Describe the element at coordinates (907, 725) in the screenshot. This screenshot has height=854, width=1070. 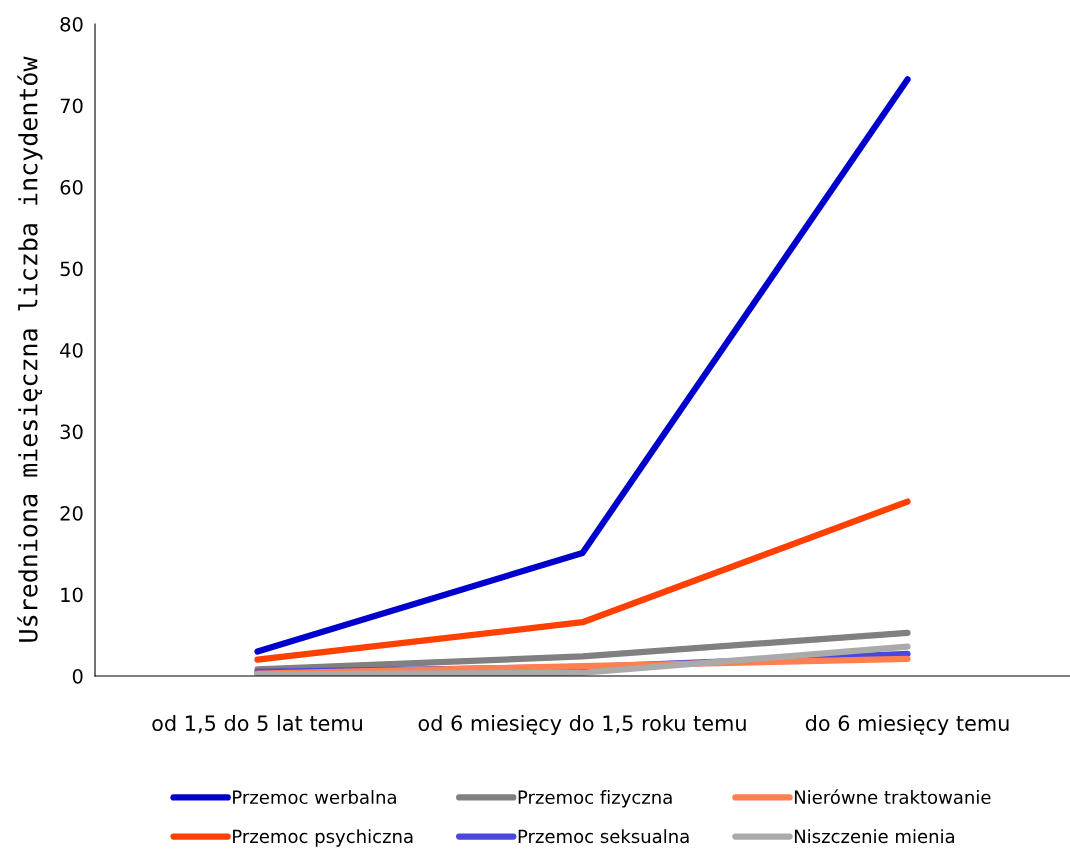
I see `x-tick-label: do 6 miesięcy temu` at that location.